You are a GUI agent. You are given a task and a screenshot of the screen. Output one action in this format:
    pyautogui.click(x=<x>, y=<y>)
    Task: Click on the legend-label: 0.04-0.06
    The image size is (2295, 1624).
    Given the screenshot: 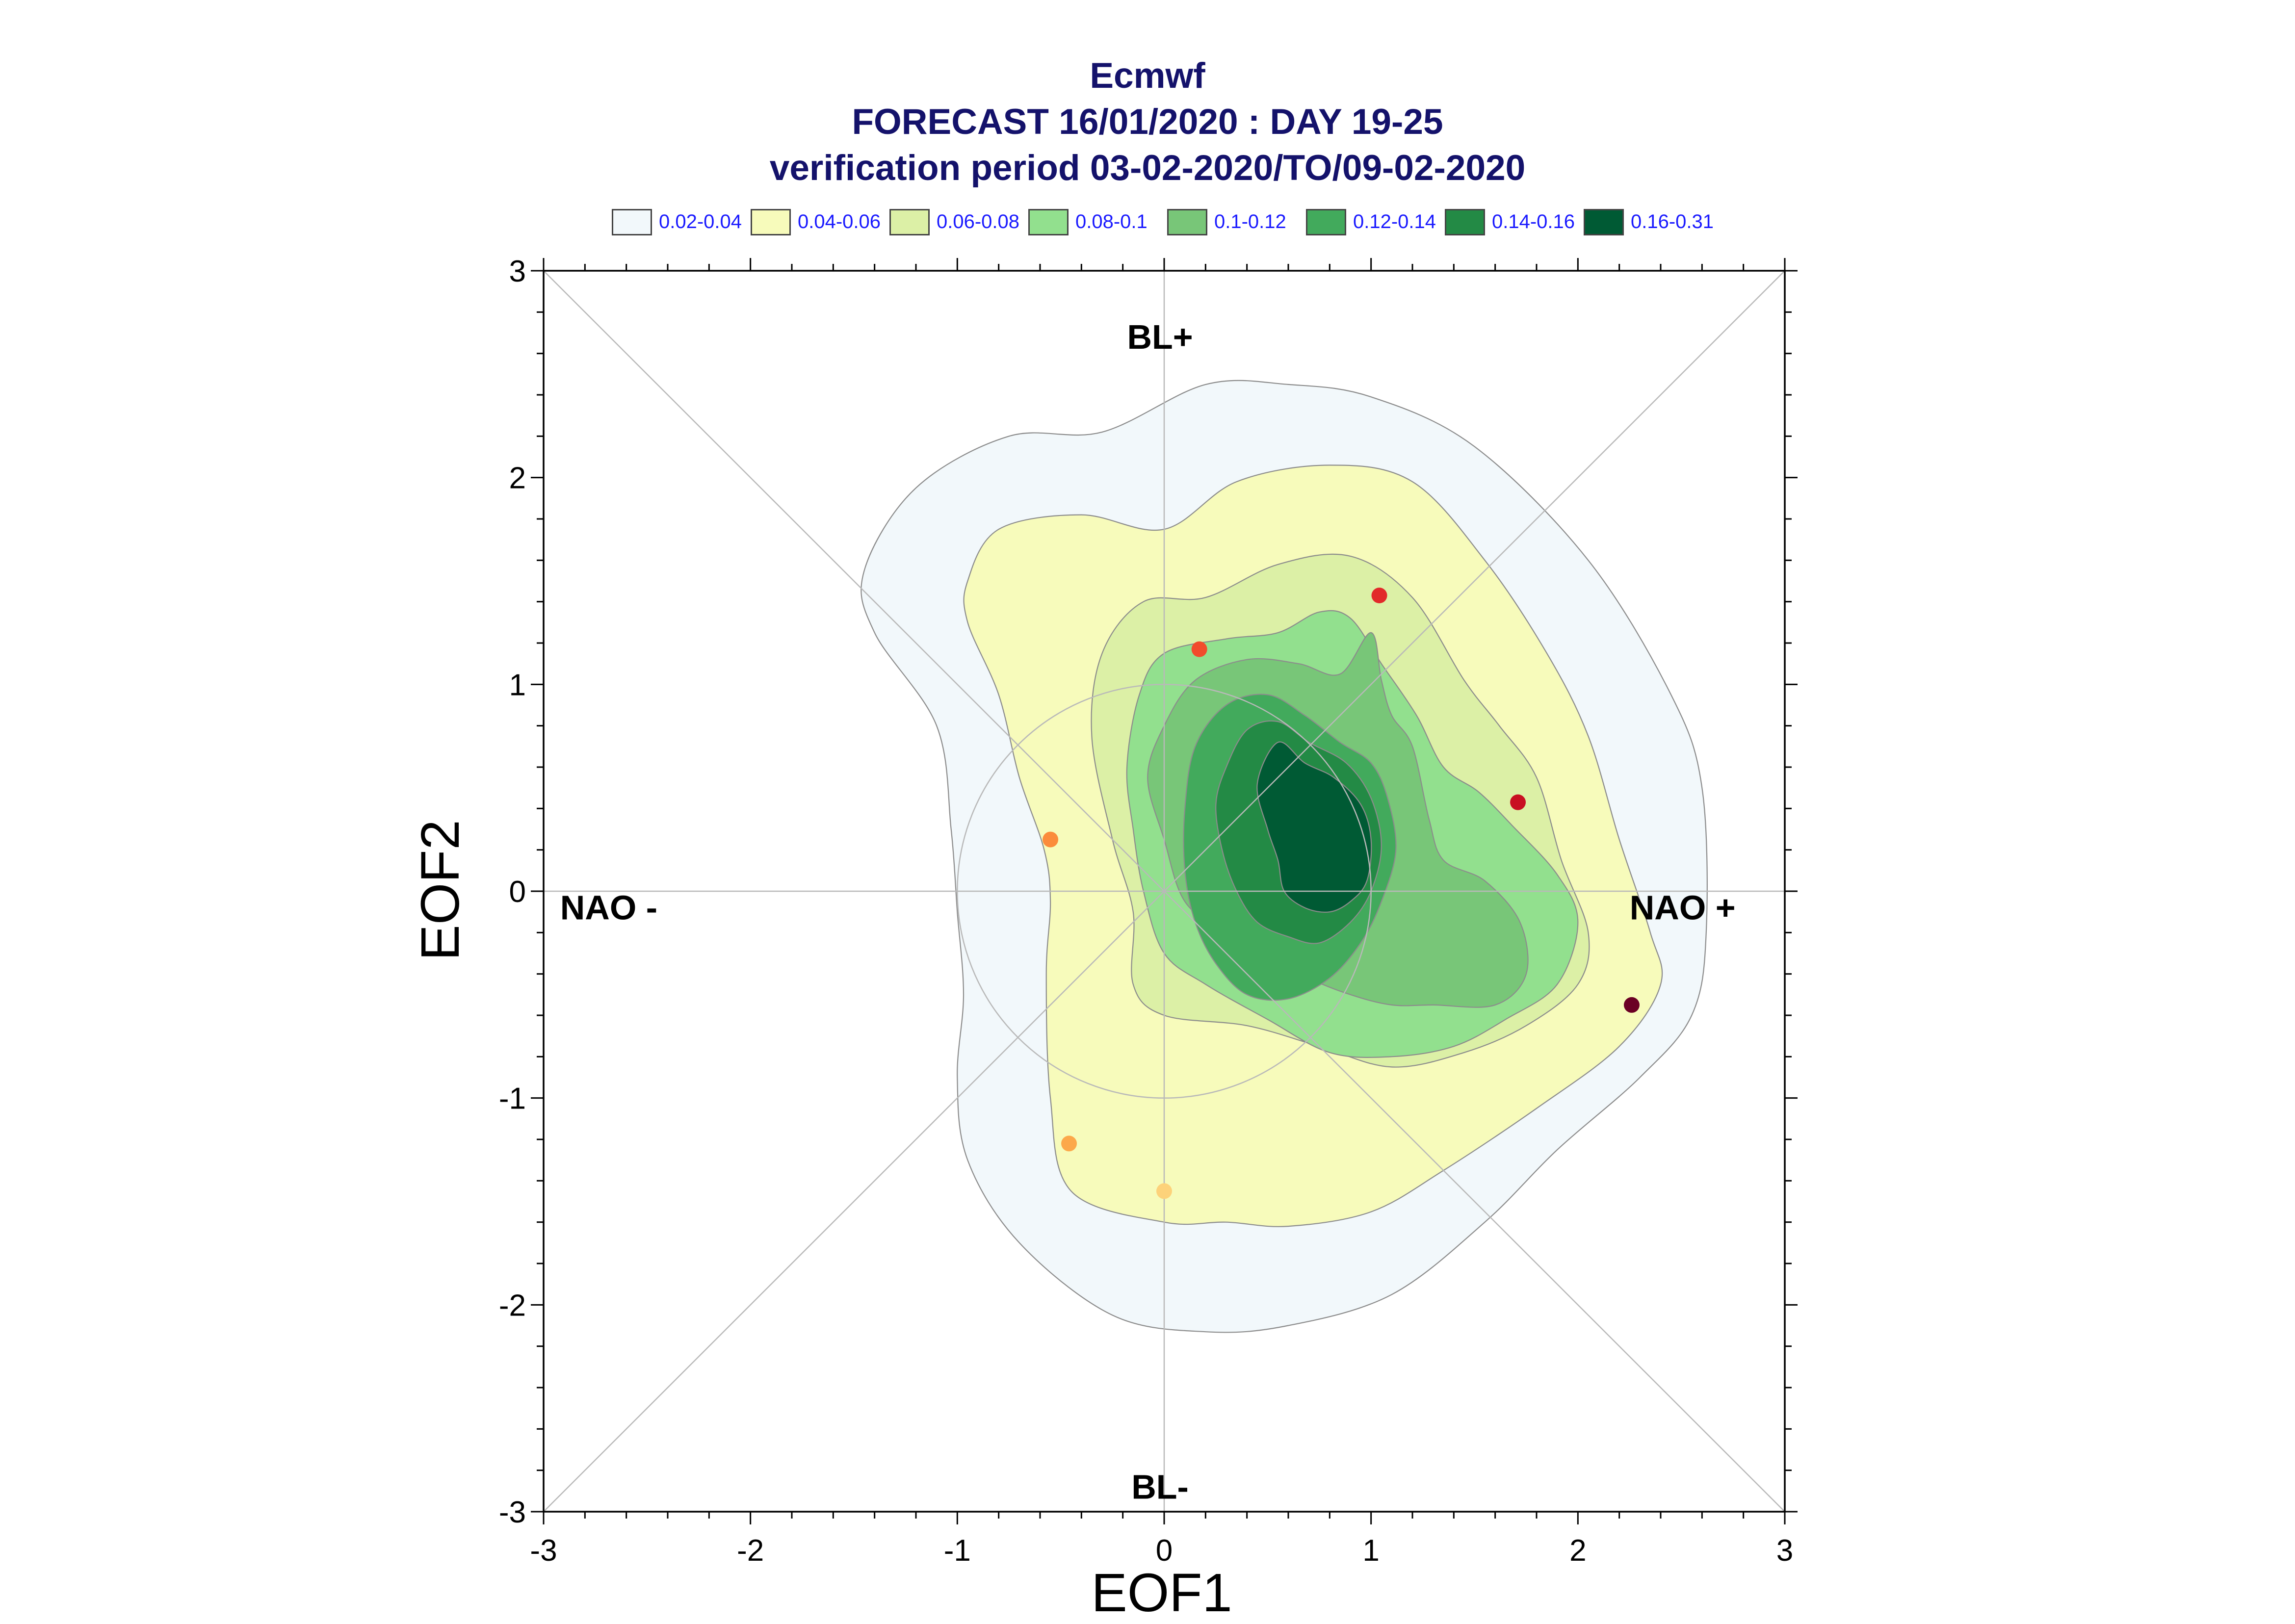 What is the action you would take?
    pyautogui.click(x=840, y=221)
    